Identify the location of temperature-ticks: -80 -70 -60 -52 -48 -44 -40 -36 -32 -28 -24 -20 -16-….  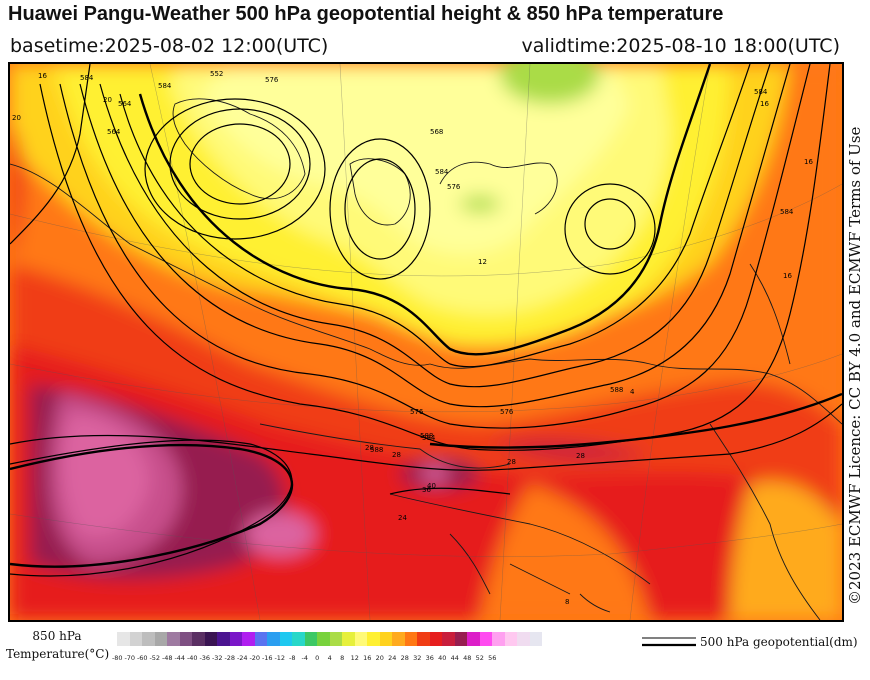
(305, 660).